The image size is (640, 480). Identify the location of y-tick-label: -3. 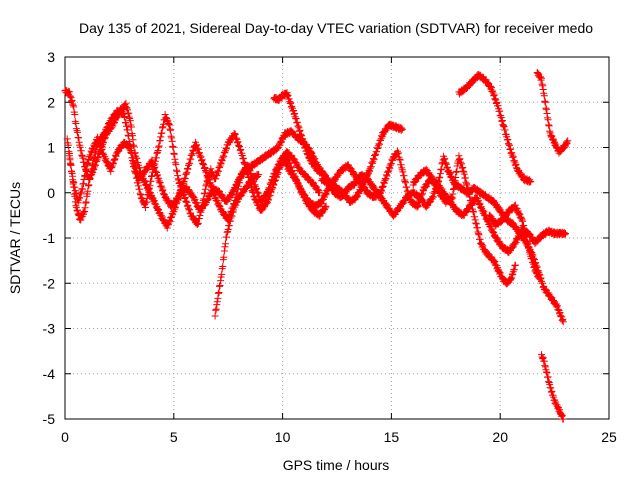
(49, 329).